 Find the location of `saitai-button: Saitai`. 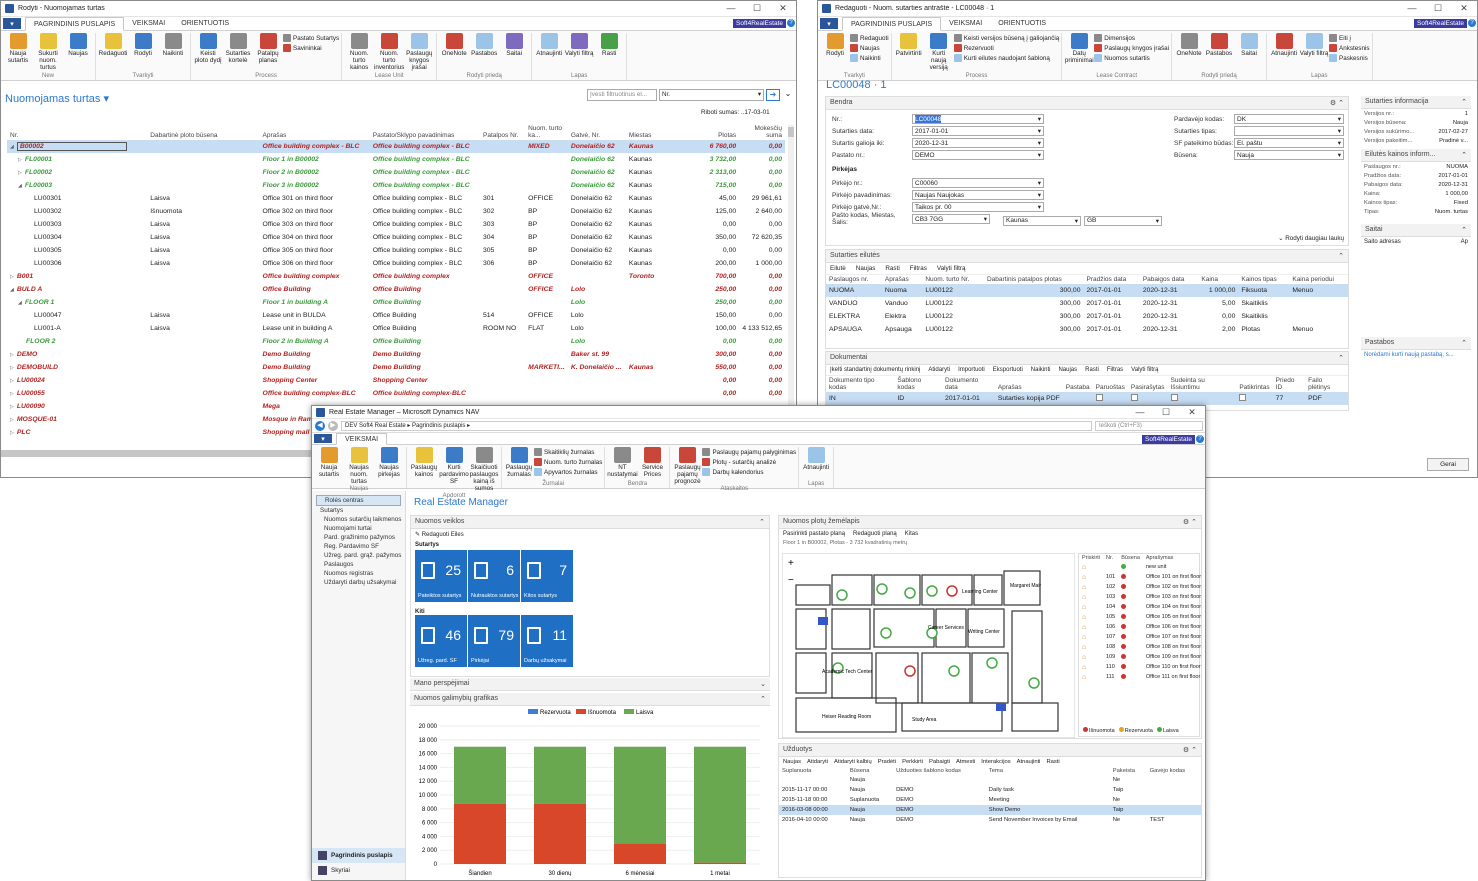

saitai-button: Saitai is located at coordinates (1249, 45).